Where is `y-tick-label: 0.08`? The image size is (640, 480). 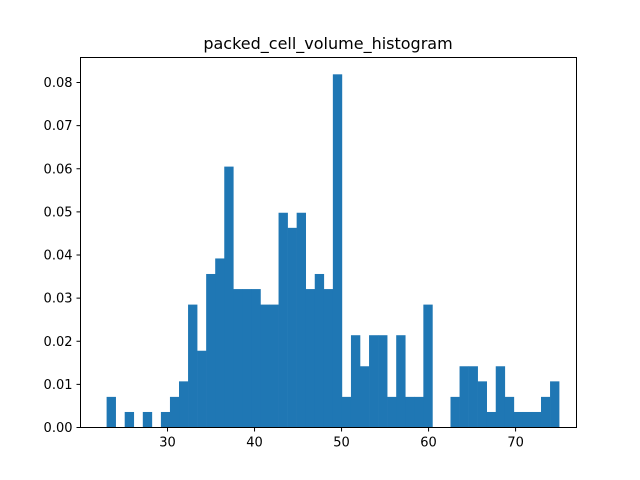
y-tick-label: 0.08 is located at coordinates (58, 83).